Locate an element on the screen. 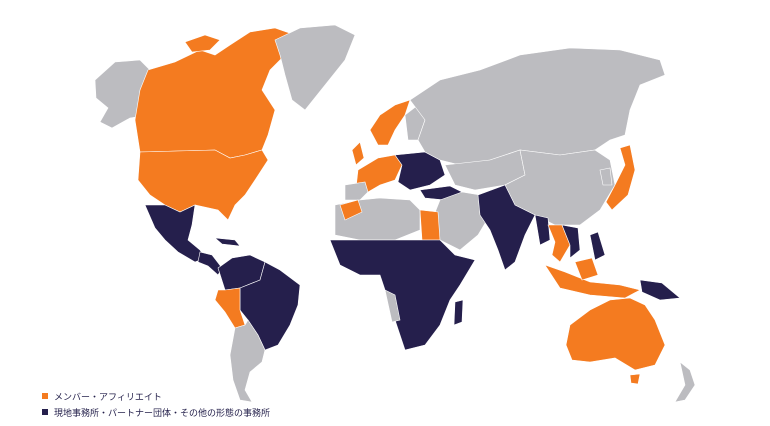 The width and height of the screenshot is (770, 426). region-mexico is located at coordinates (175, 233).